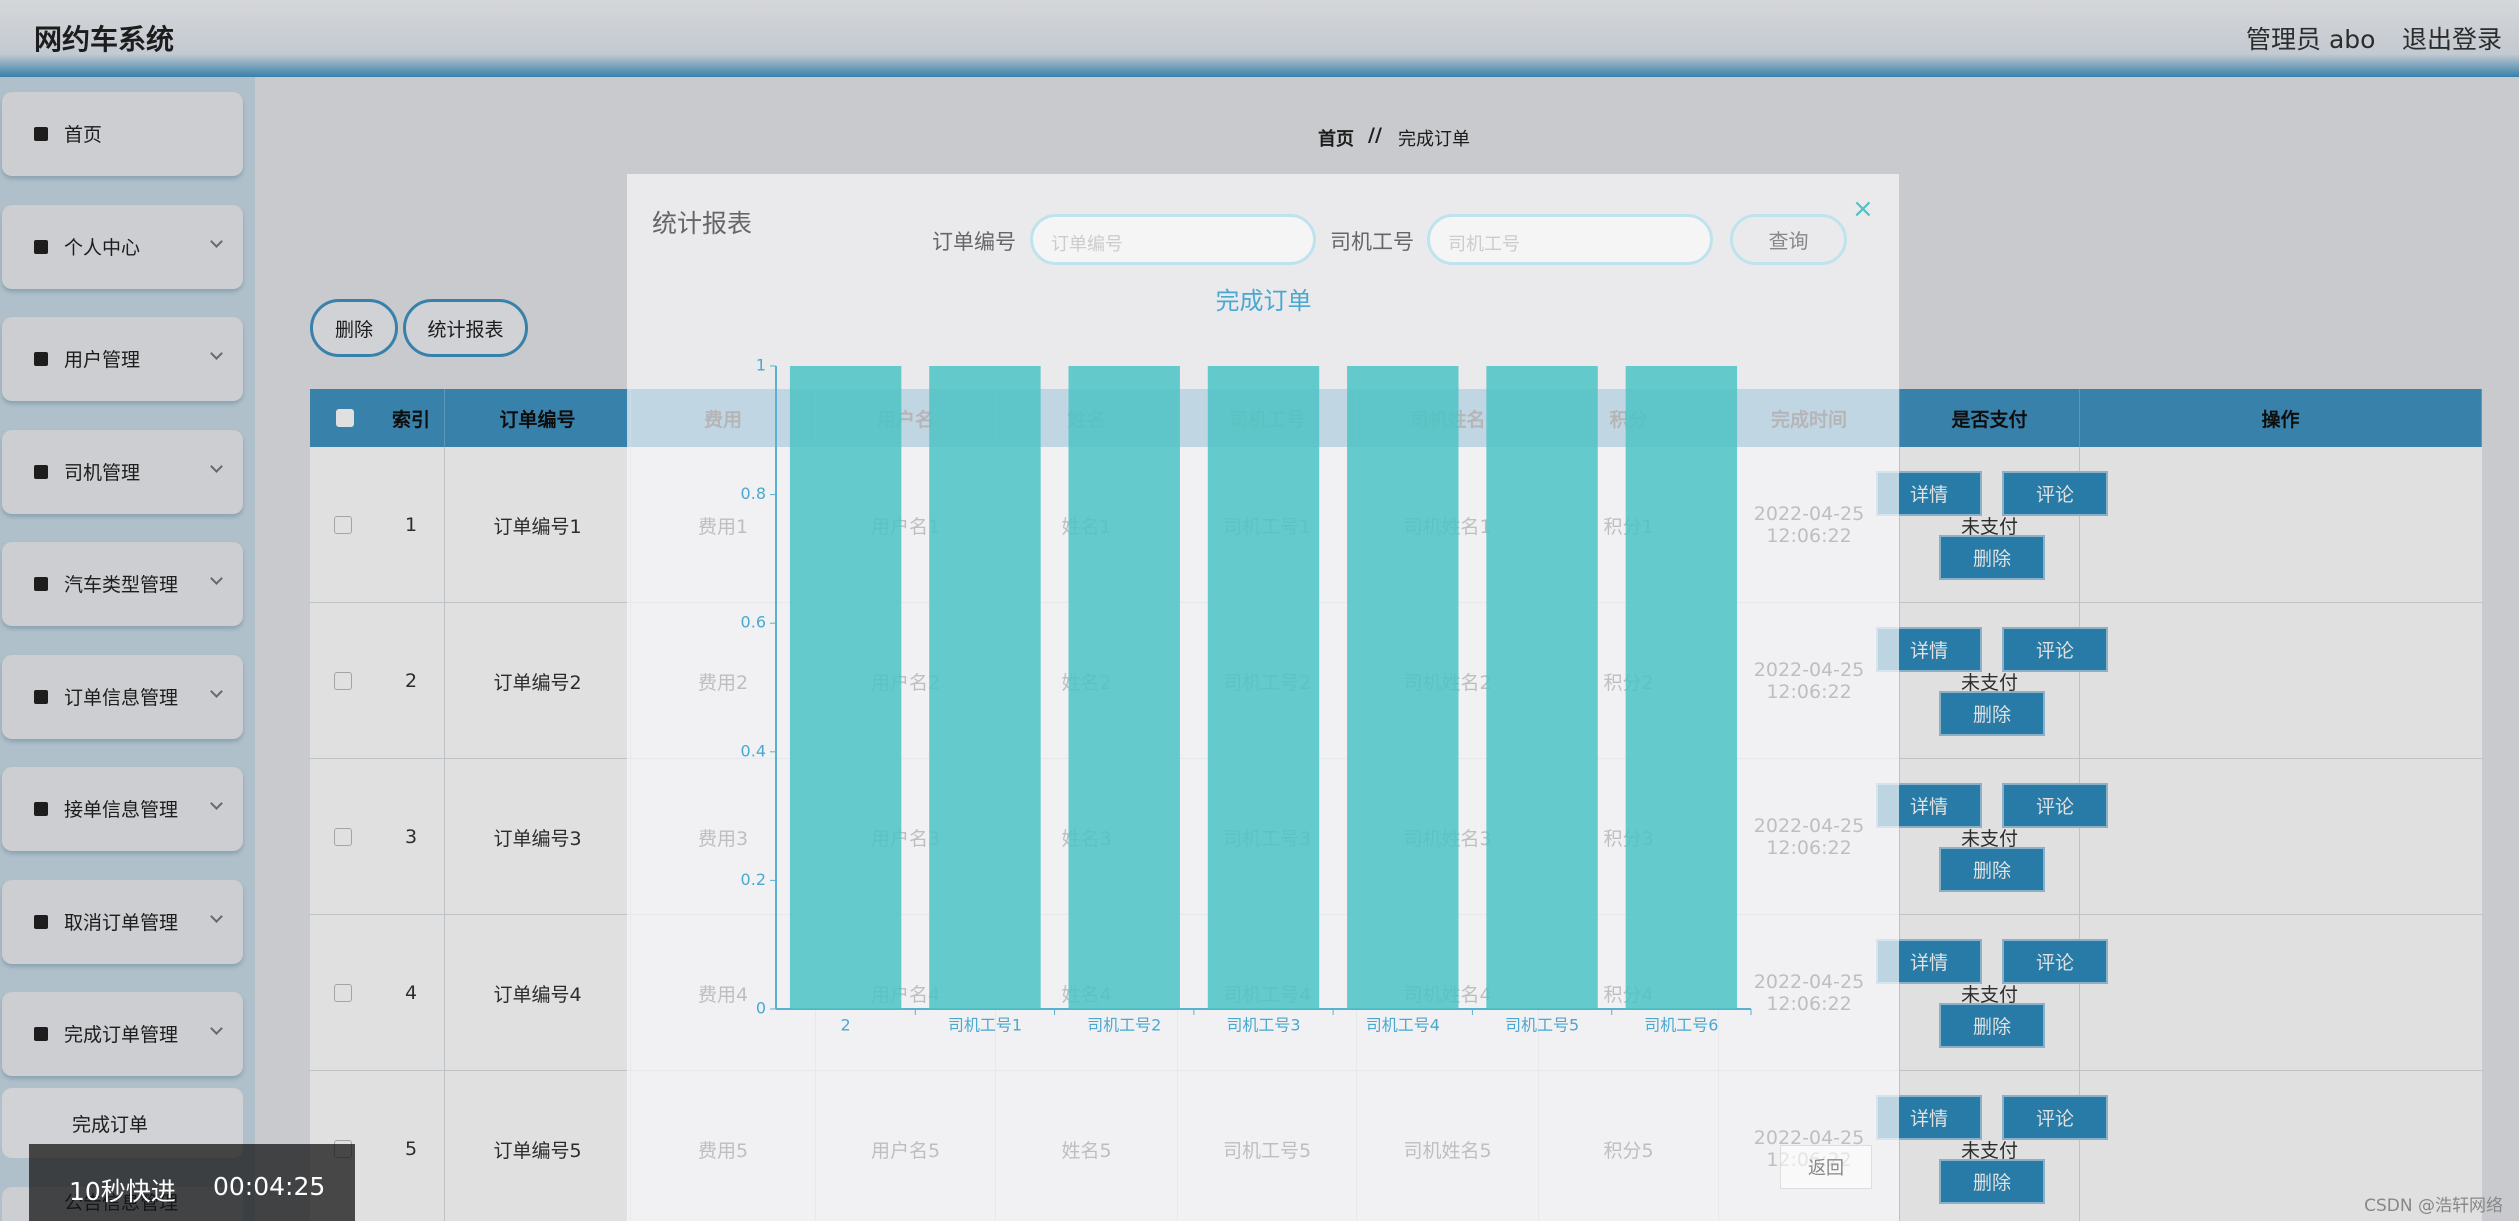 This screenshot has height=1221, width=2519. I want to click on x-tick-label: 司机工号1, so click(985, 1025).